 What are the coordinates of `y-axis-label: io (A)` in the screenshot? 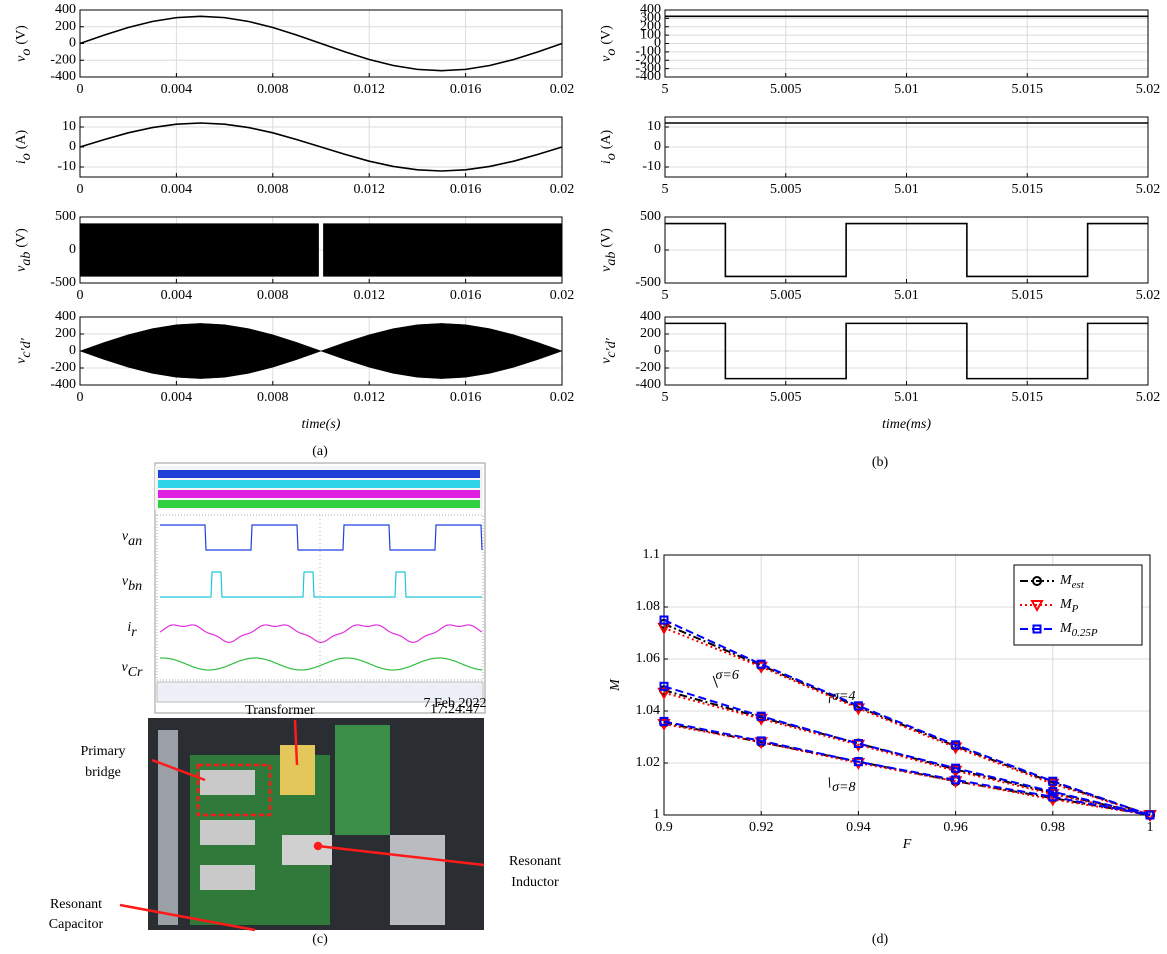 It's located at (609, 147).